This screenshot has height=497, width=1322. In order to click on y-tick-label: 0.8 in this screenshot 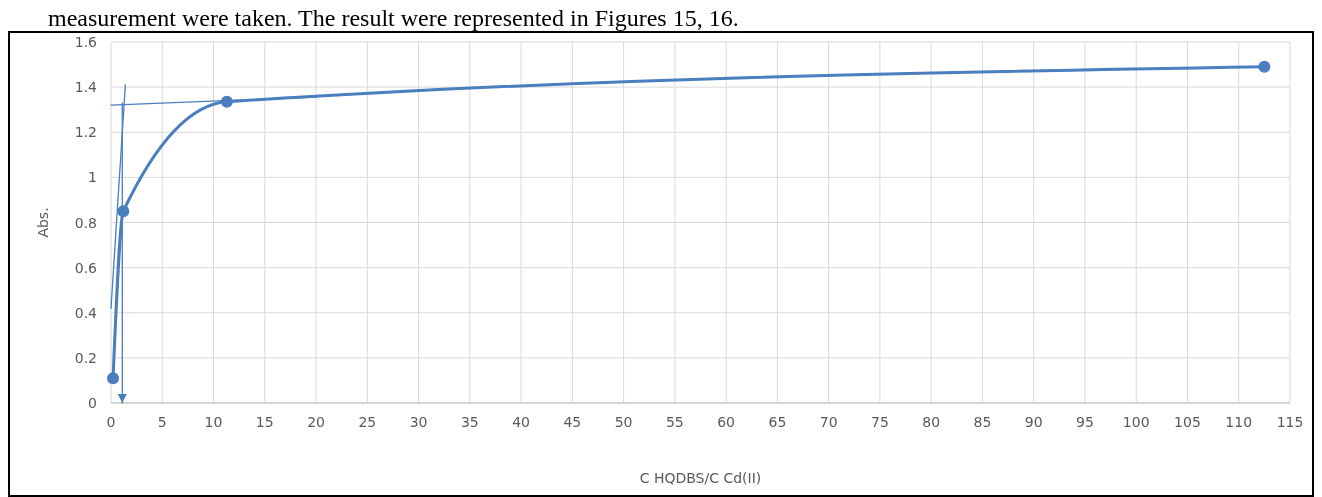, I will do `click(85, 222)`.